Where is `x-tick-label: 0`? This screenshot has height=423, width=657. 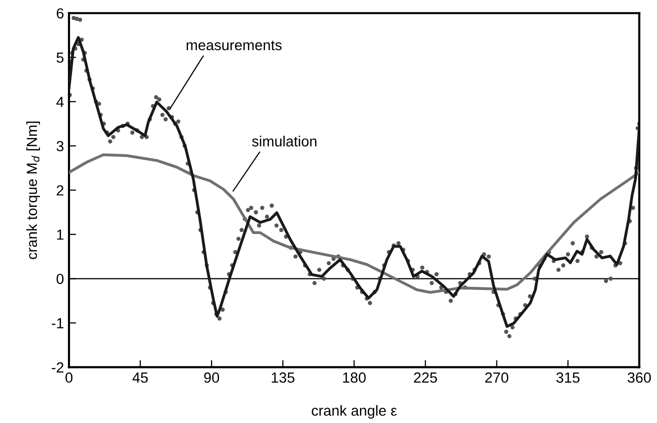 x-tick-label: 0 is located at coordinates (69, 377).